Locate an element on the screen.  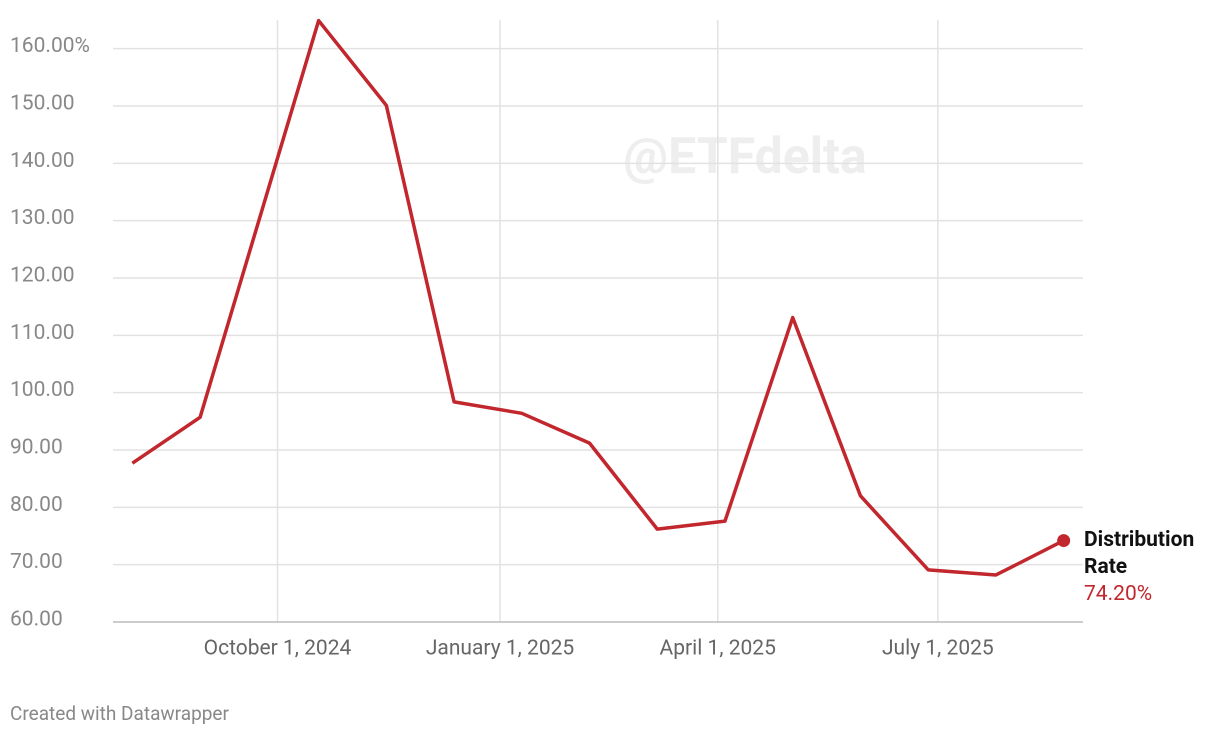
x-tick-label: April 1, 2025 is located at coordinates (718, 649).